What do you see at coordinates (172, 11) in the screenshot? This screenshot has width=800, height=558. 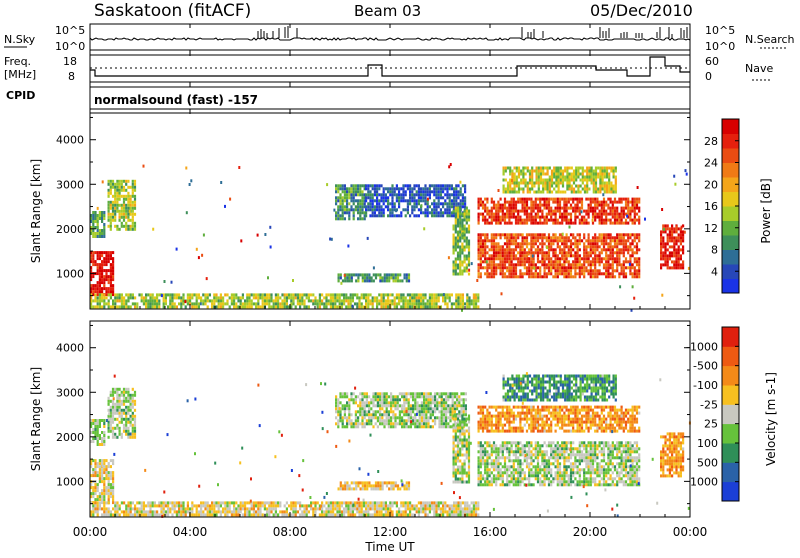 I see `station-title: Saskatoon (fitACF)` at bounding box center [172, 11].